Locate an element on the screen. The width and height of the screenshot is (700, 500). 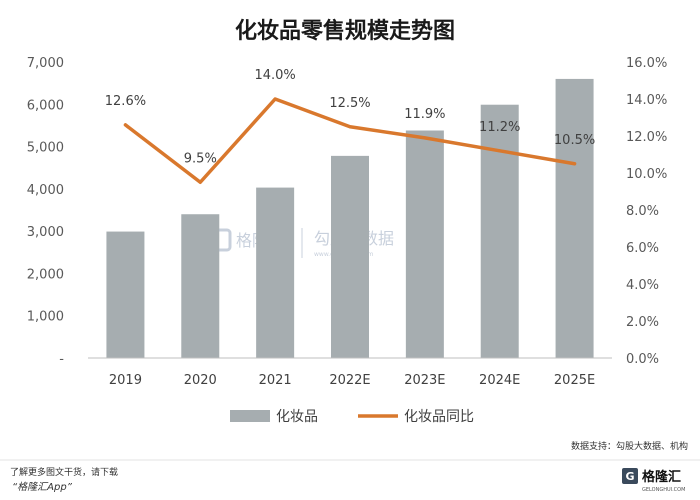
x-tick-label: 2024E is located at coordinates (499, 380).